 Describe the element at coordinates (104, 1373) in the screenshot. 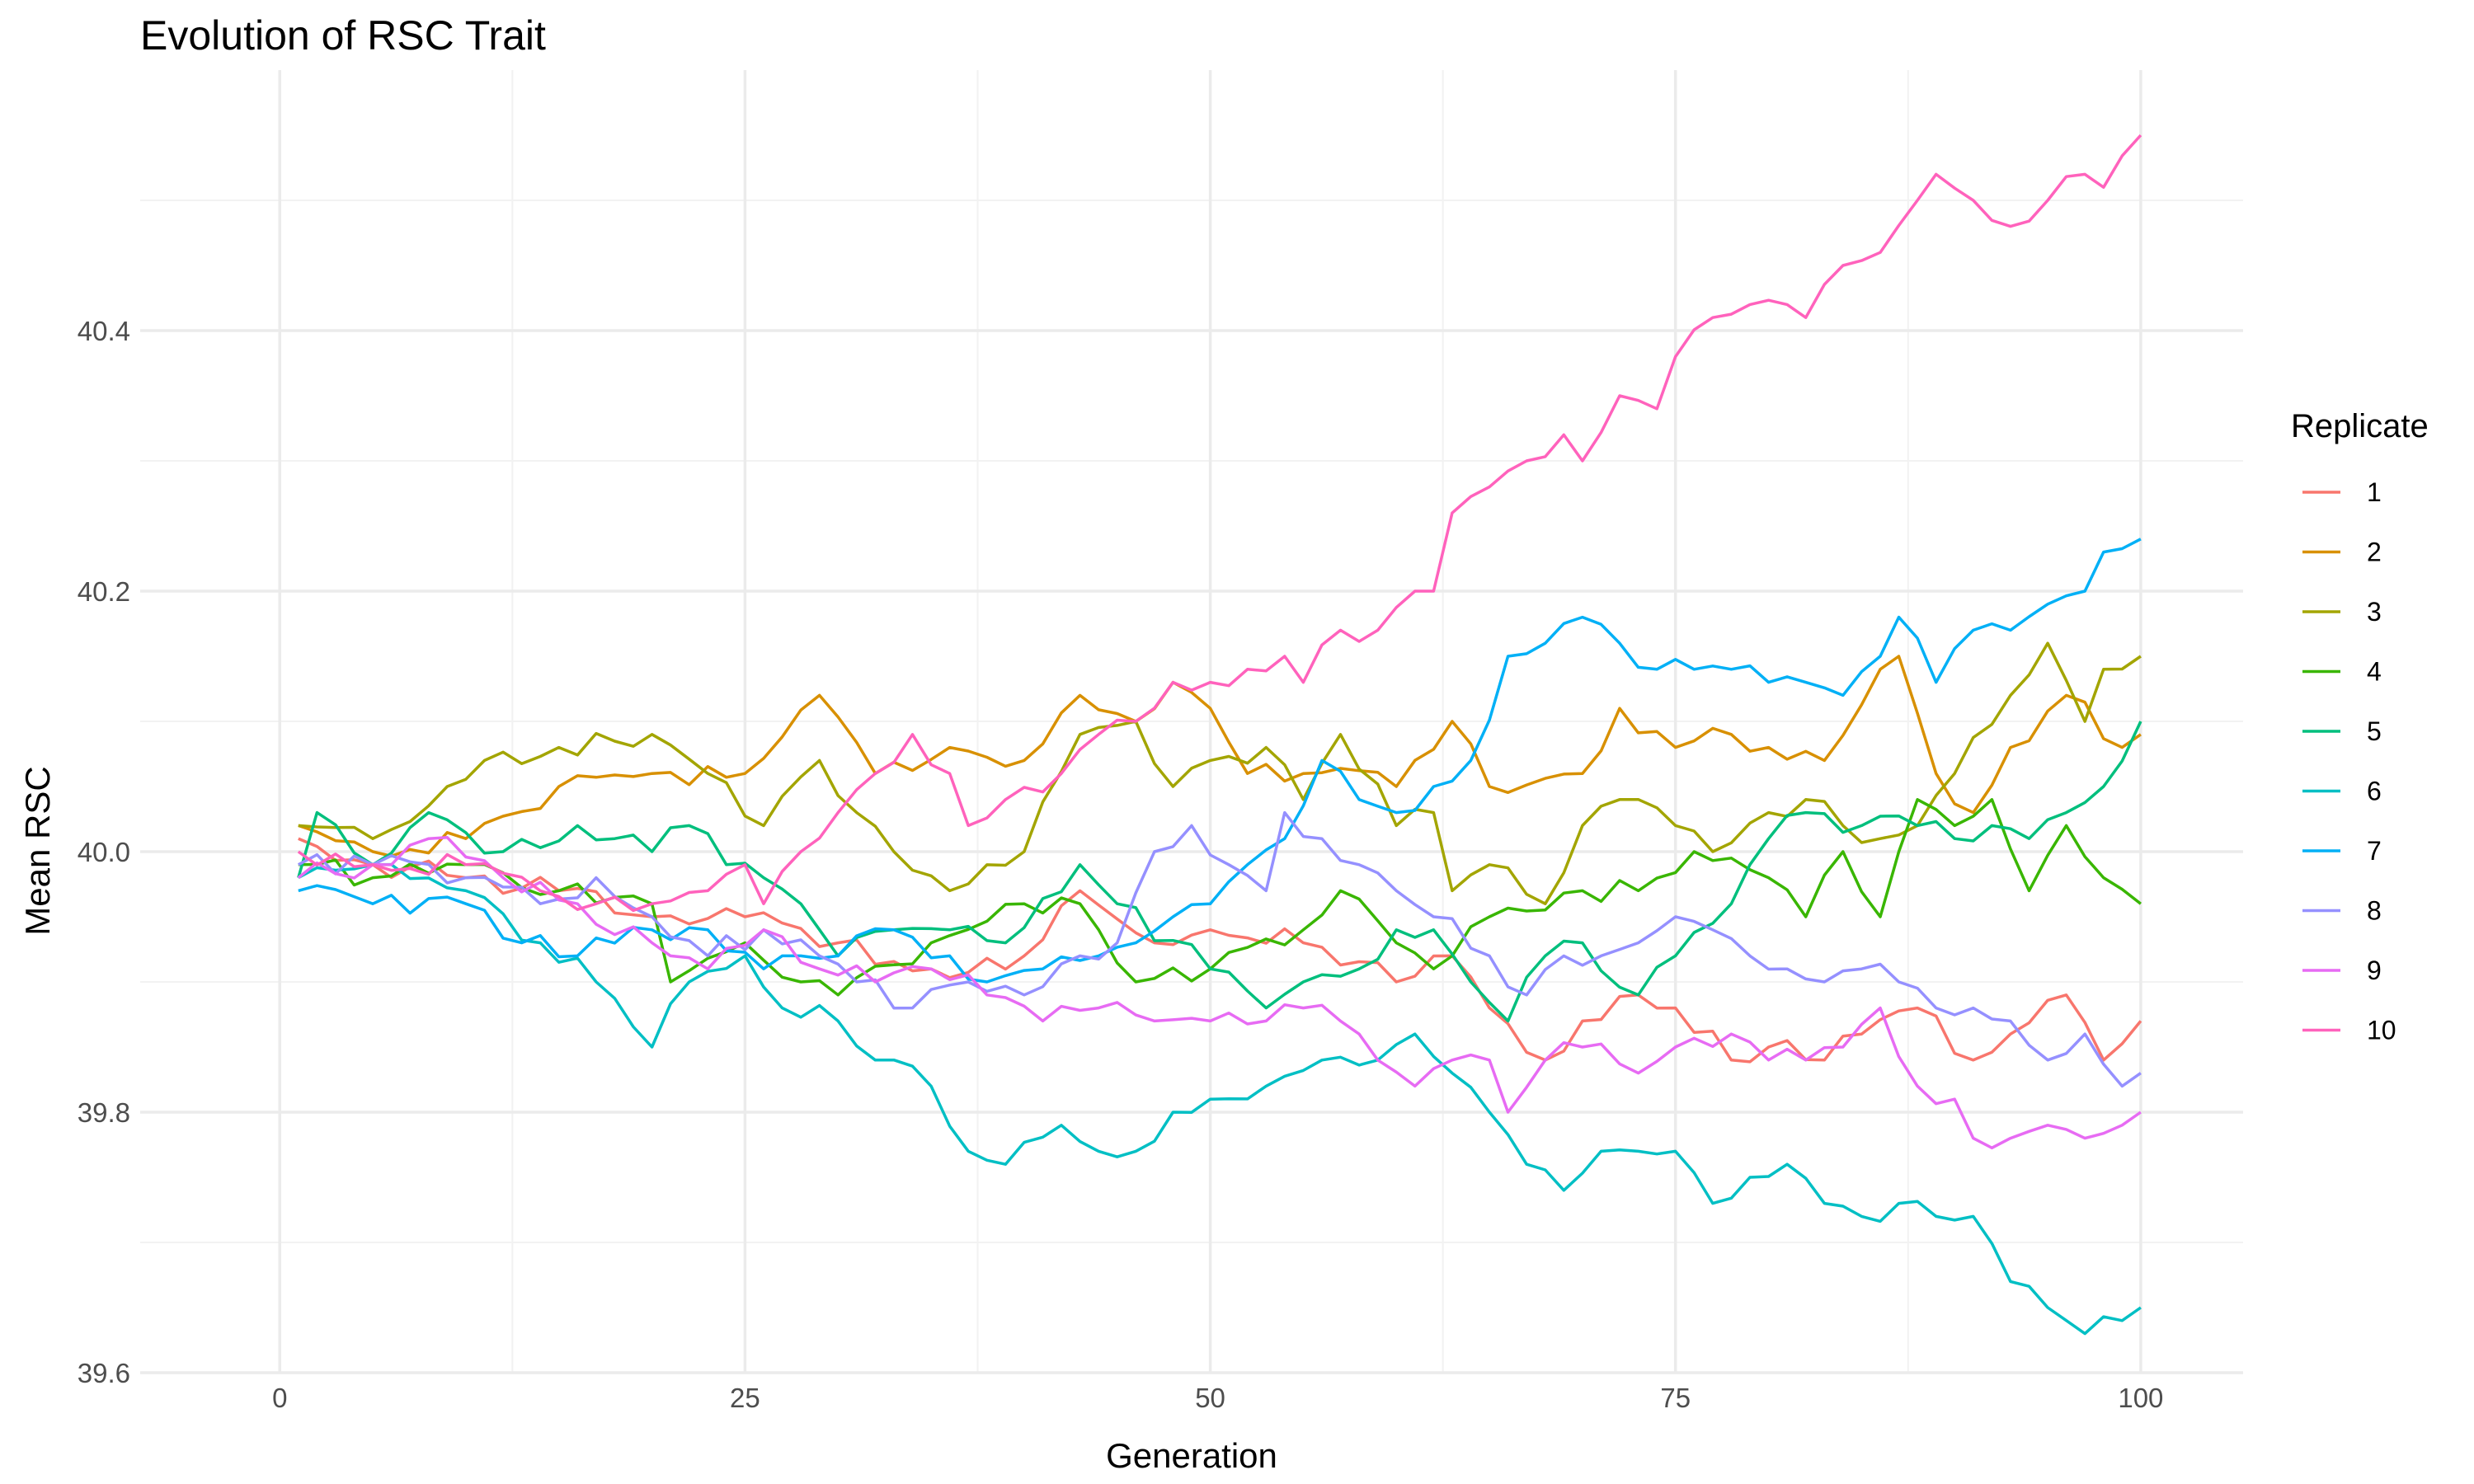

I see `y-tick-label: 39.6` at that location.